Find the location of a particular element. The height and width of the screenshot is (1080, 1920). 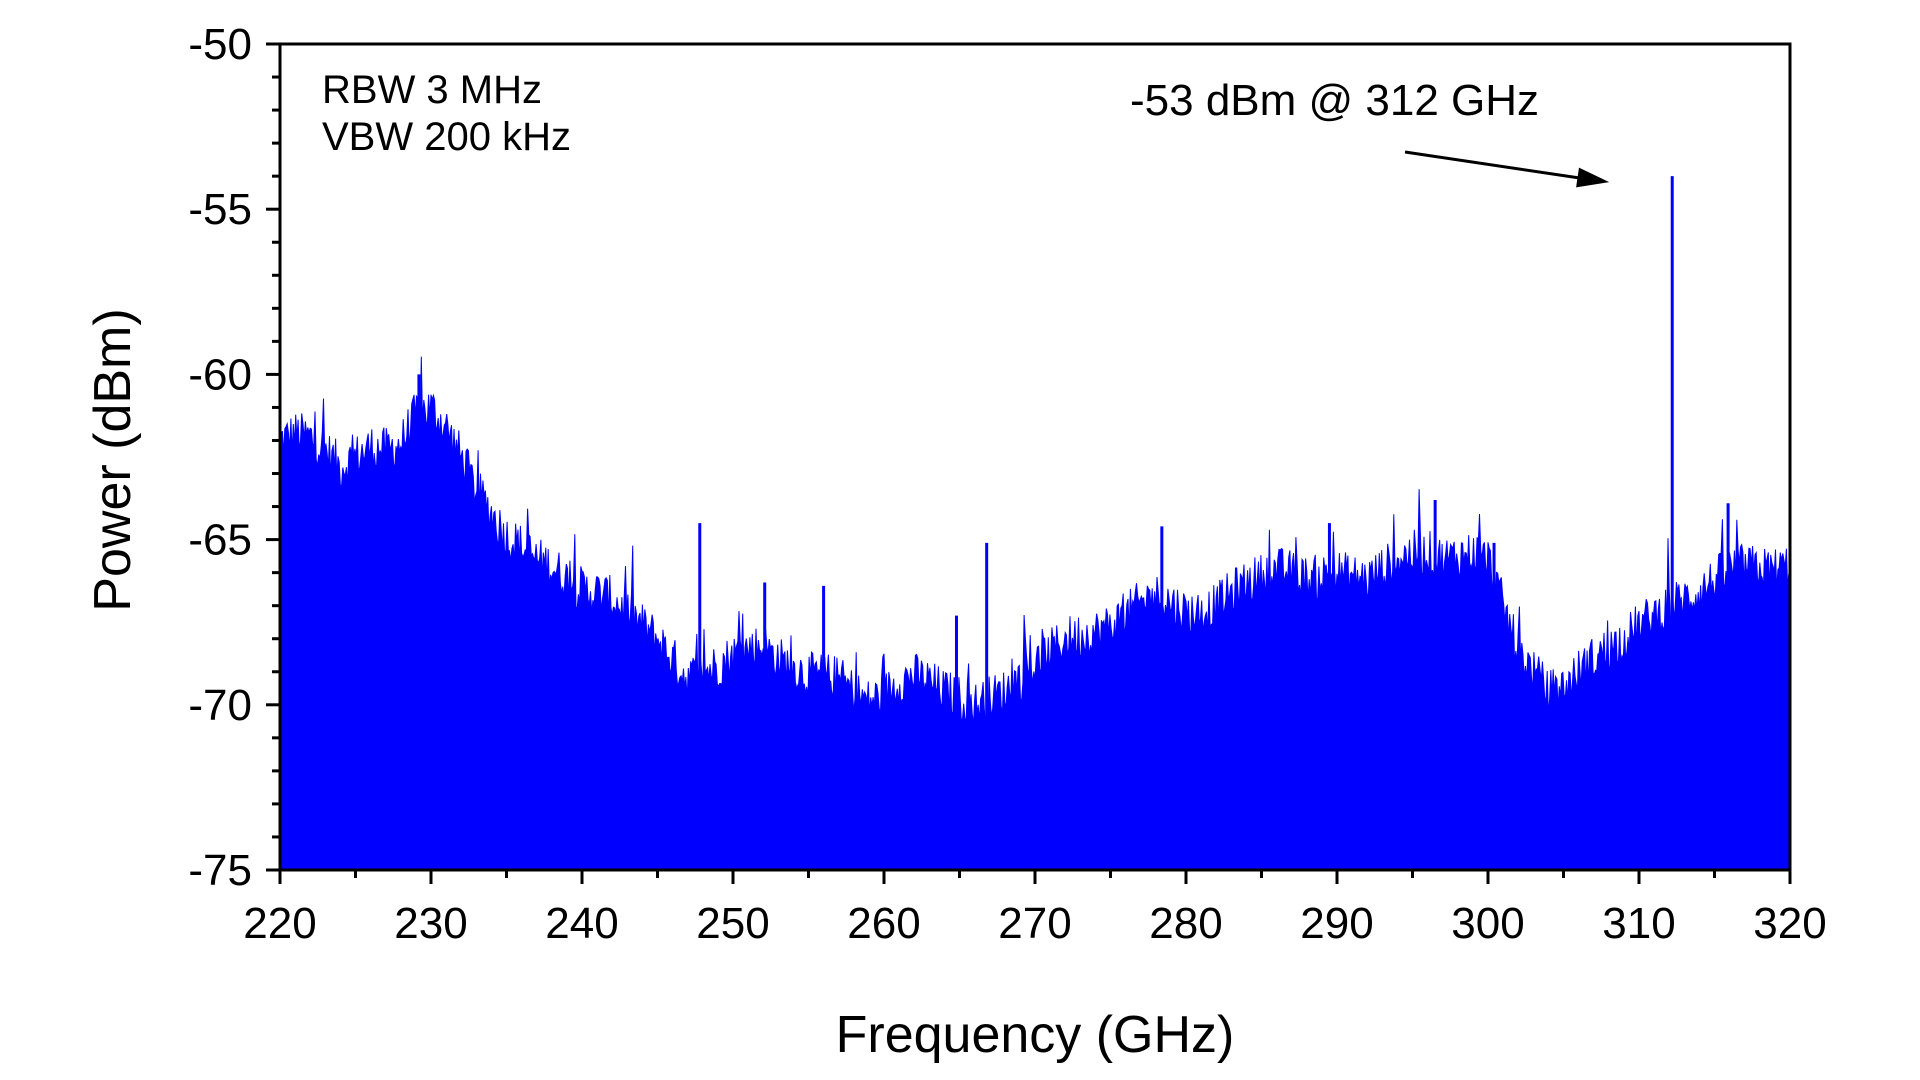

y-tick-label: -50 is located at coordinates (220, 44).